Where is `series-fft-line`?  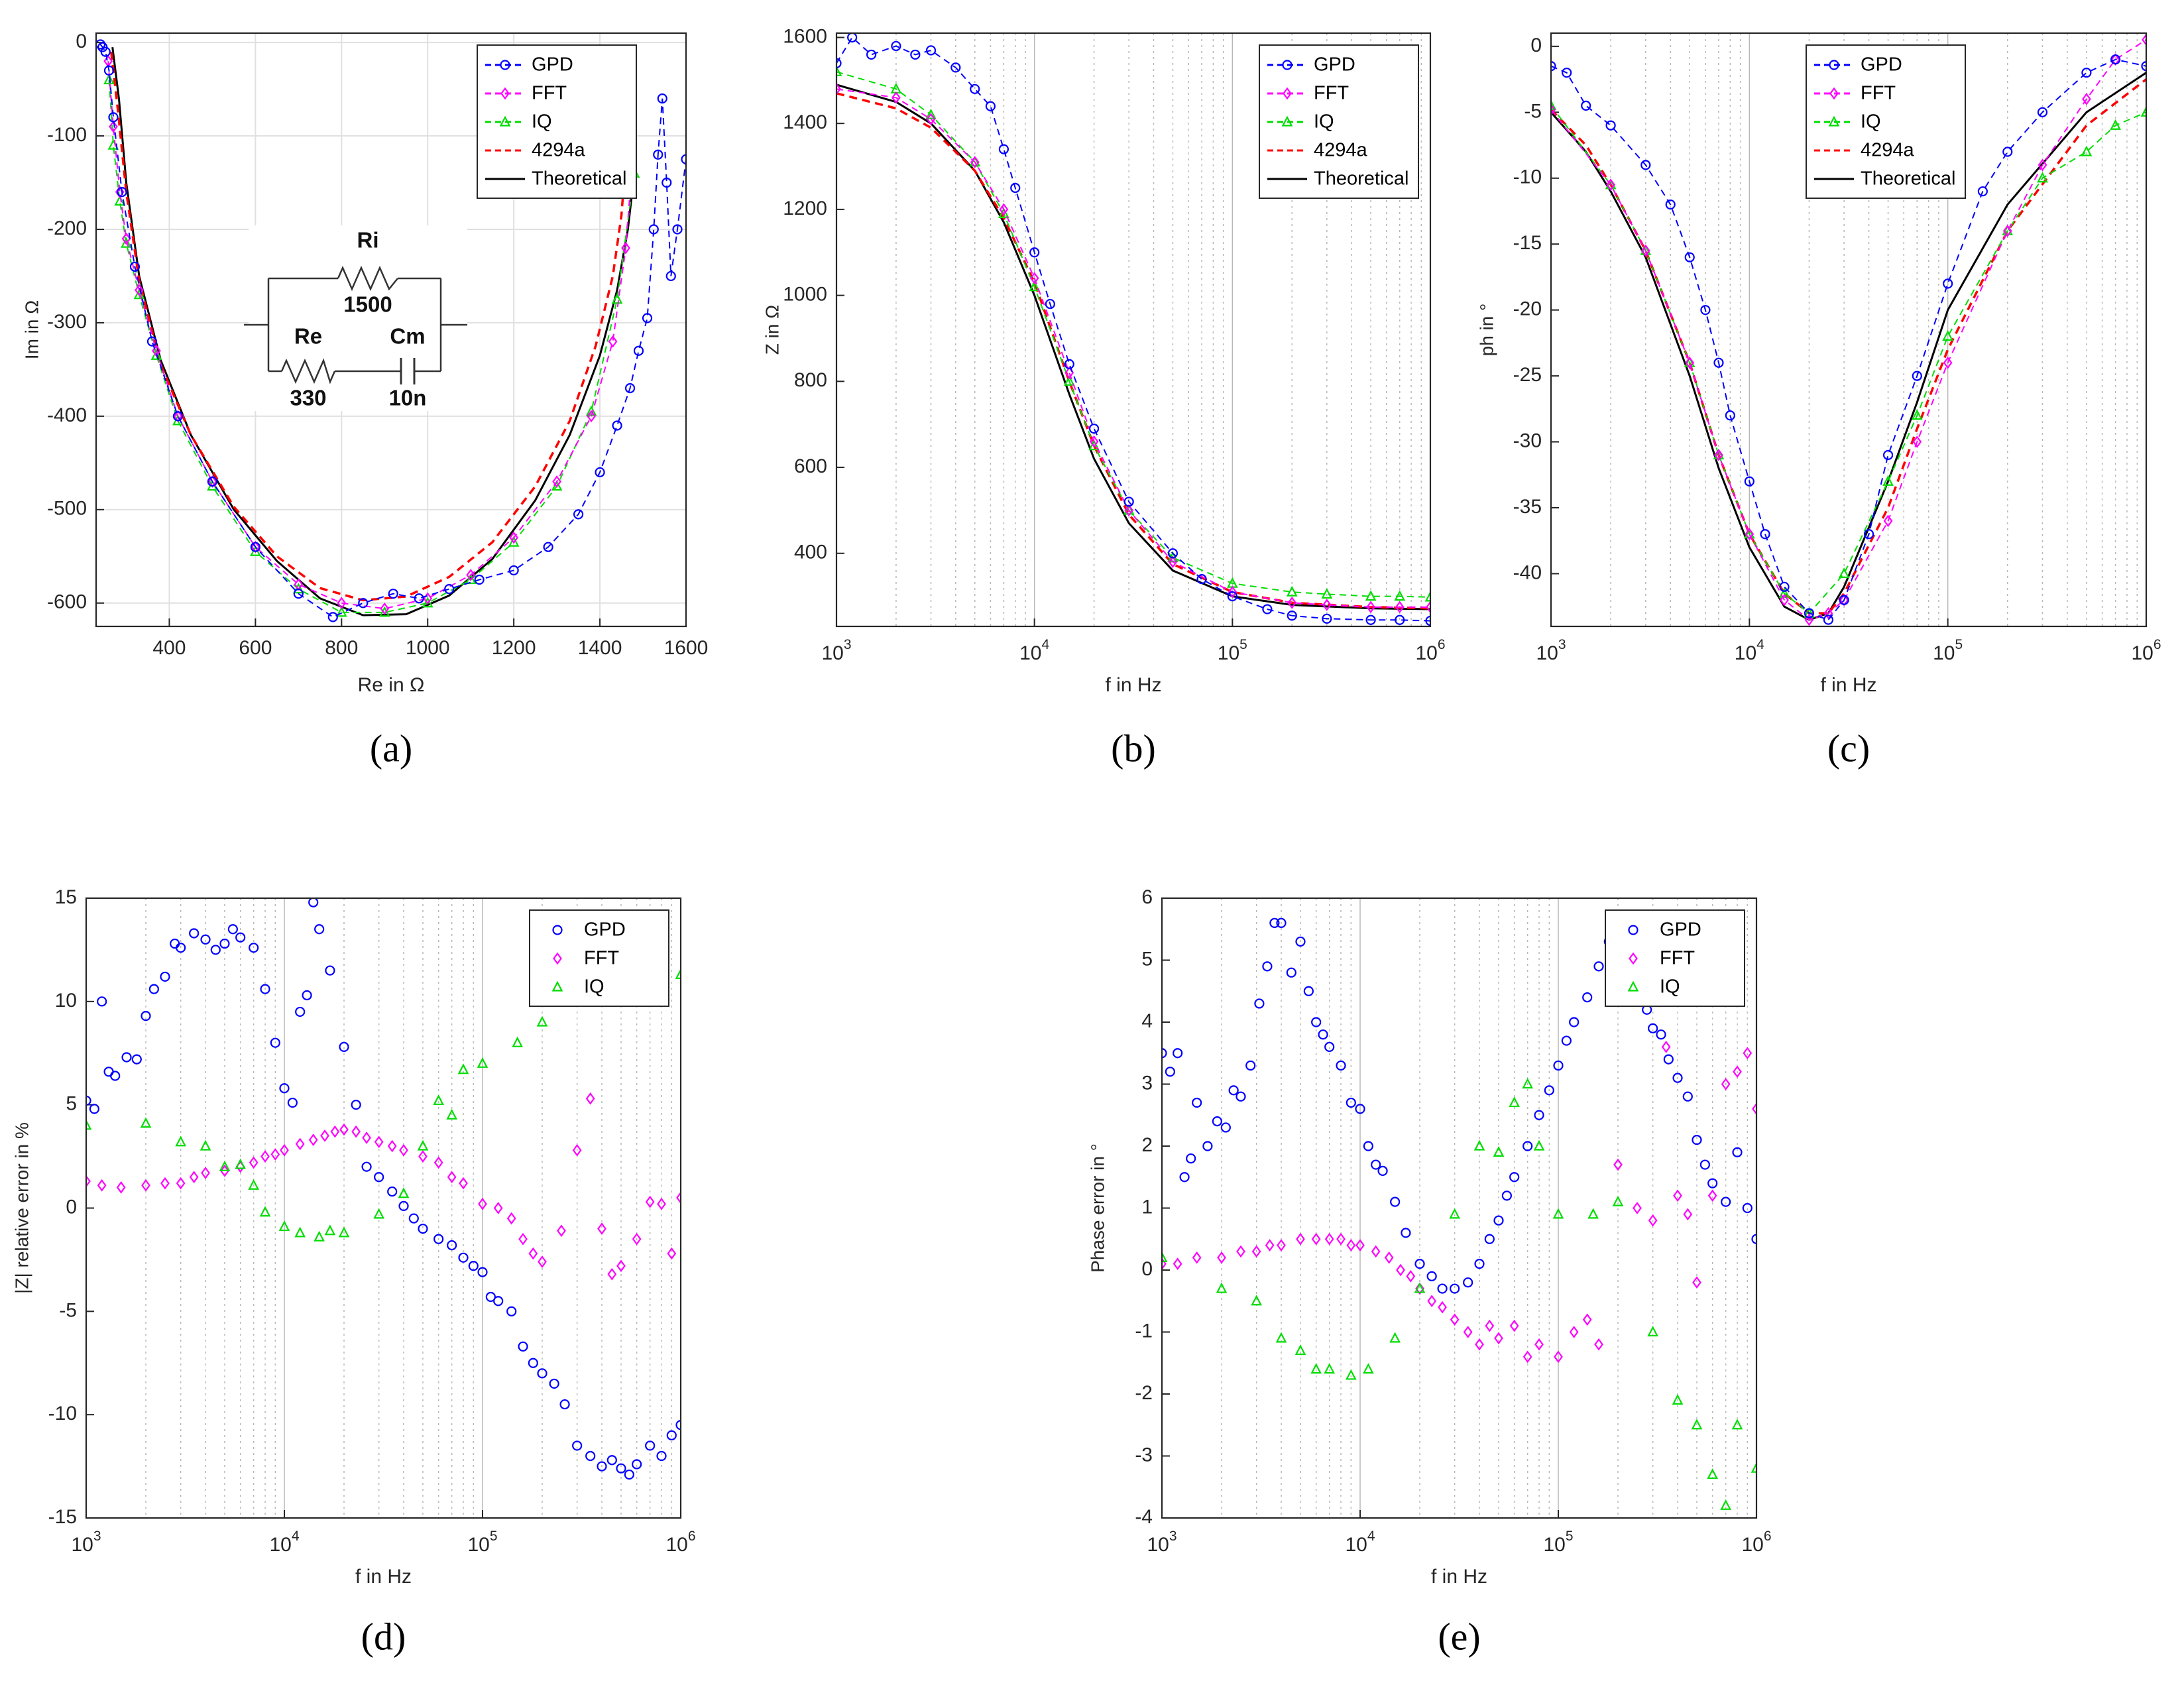
series-fft-line is located at coordinates (1848, 330).